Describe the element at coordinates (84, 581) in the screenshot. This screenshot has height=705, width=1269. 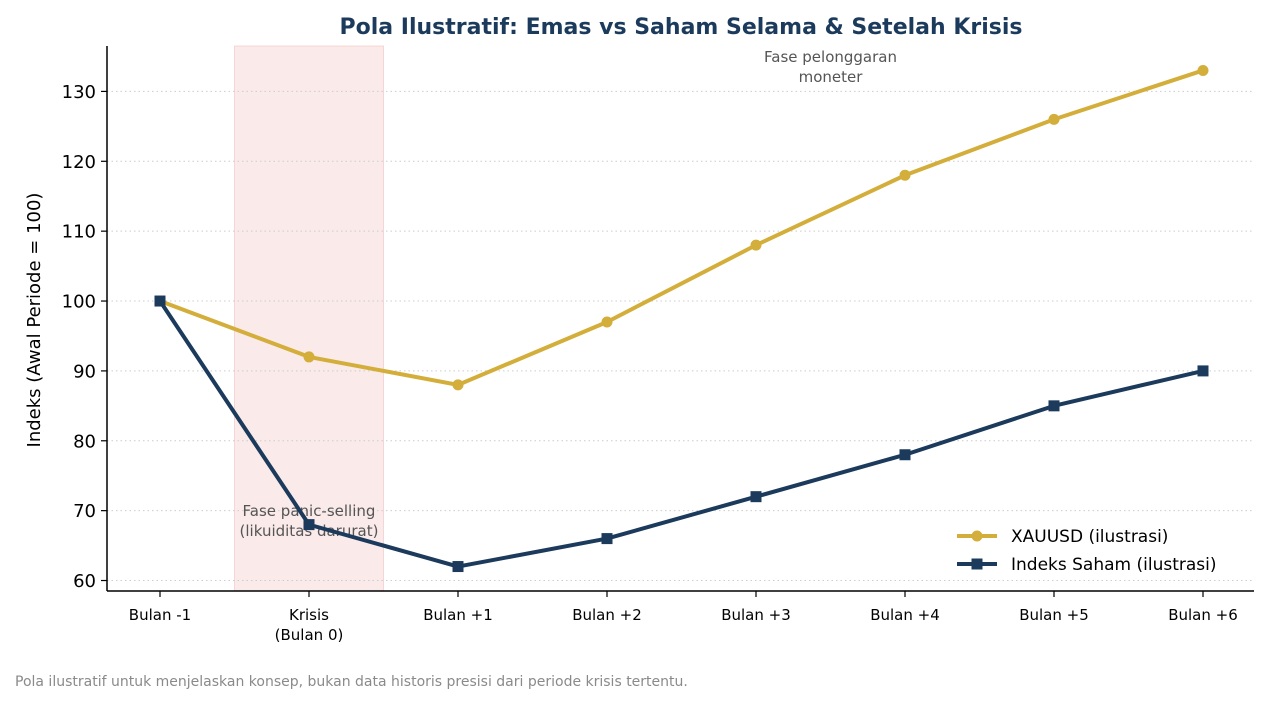
I see `y-tick-label: 60` at that location.